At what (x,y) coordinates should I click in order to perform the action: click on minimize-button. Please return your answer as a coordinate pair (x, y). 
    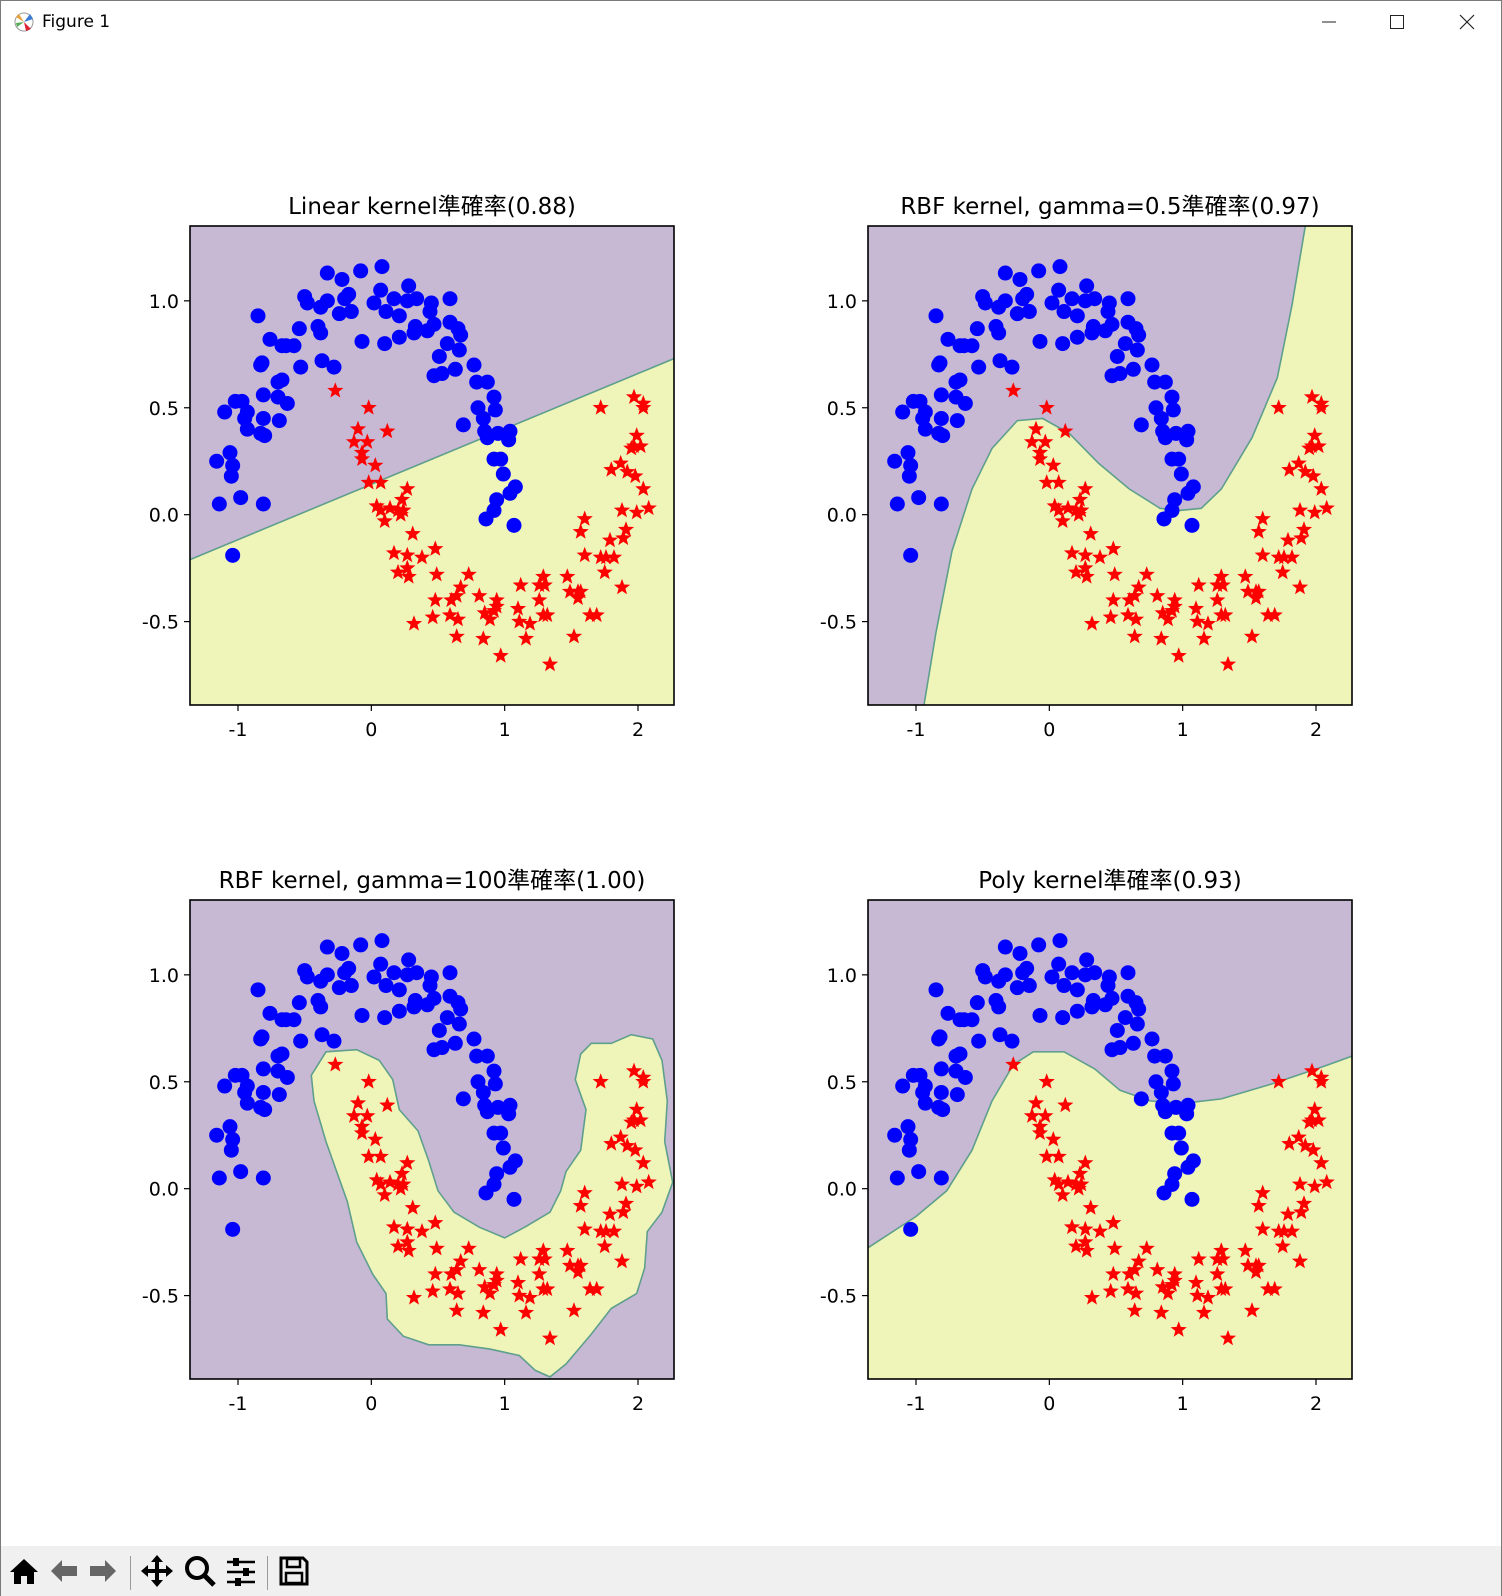
    Looking at the image, I should click on (1329, 22).